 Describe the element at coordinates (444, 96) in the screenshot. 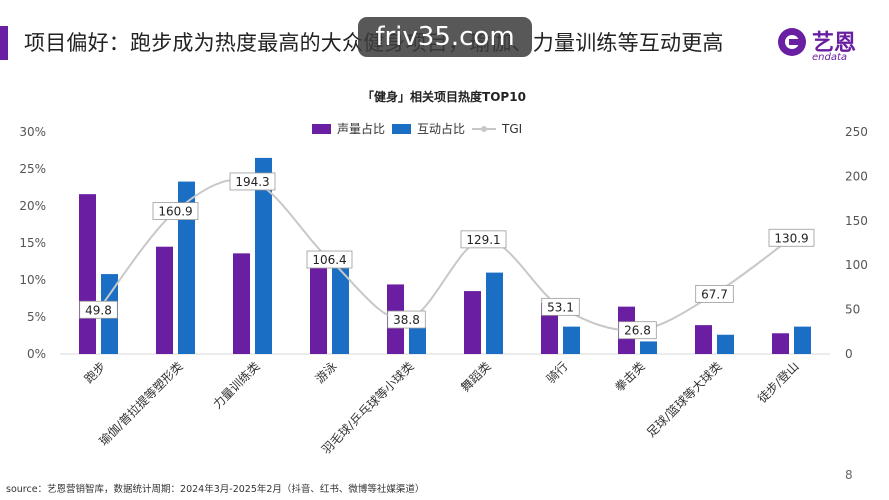

I see `chart-title: 「健身」相关项目热度TOP10` at that location.